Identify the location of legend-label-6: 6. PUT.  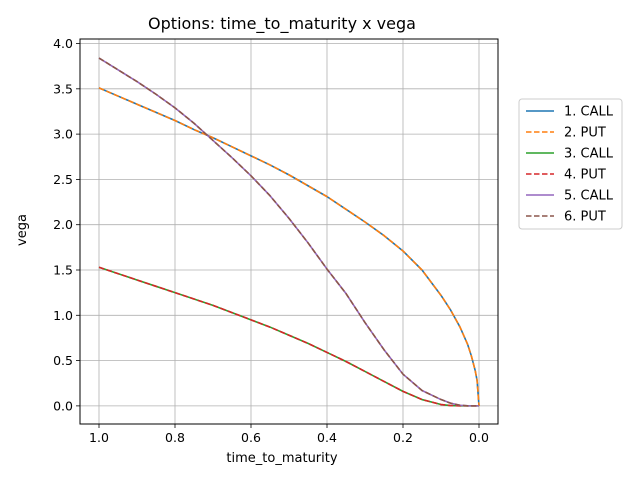
(585, 217).